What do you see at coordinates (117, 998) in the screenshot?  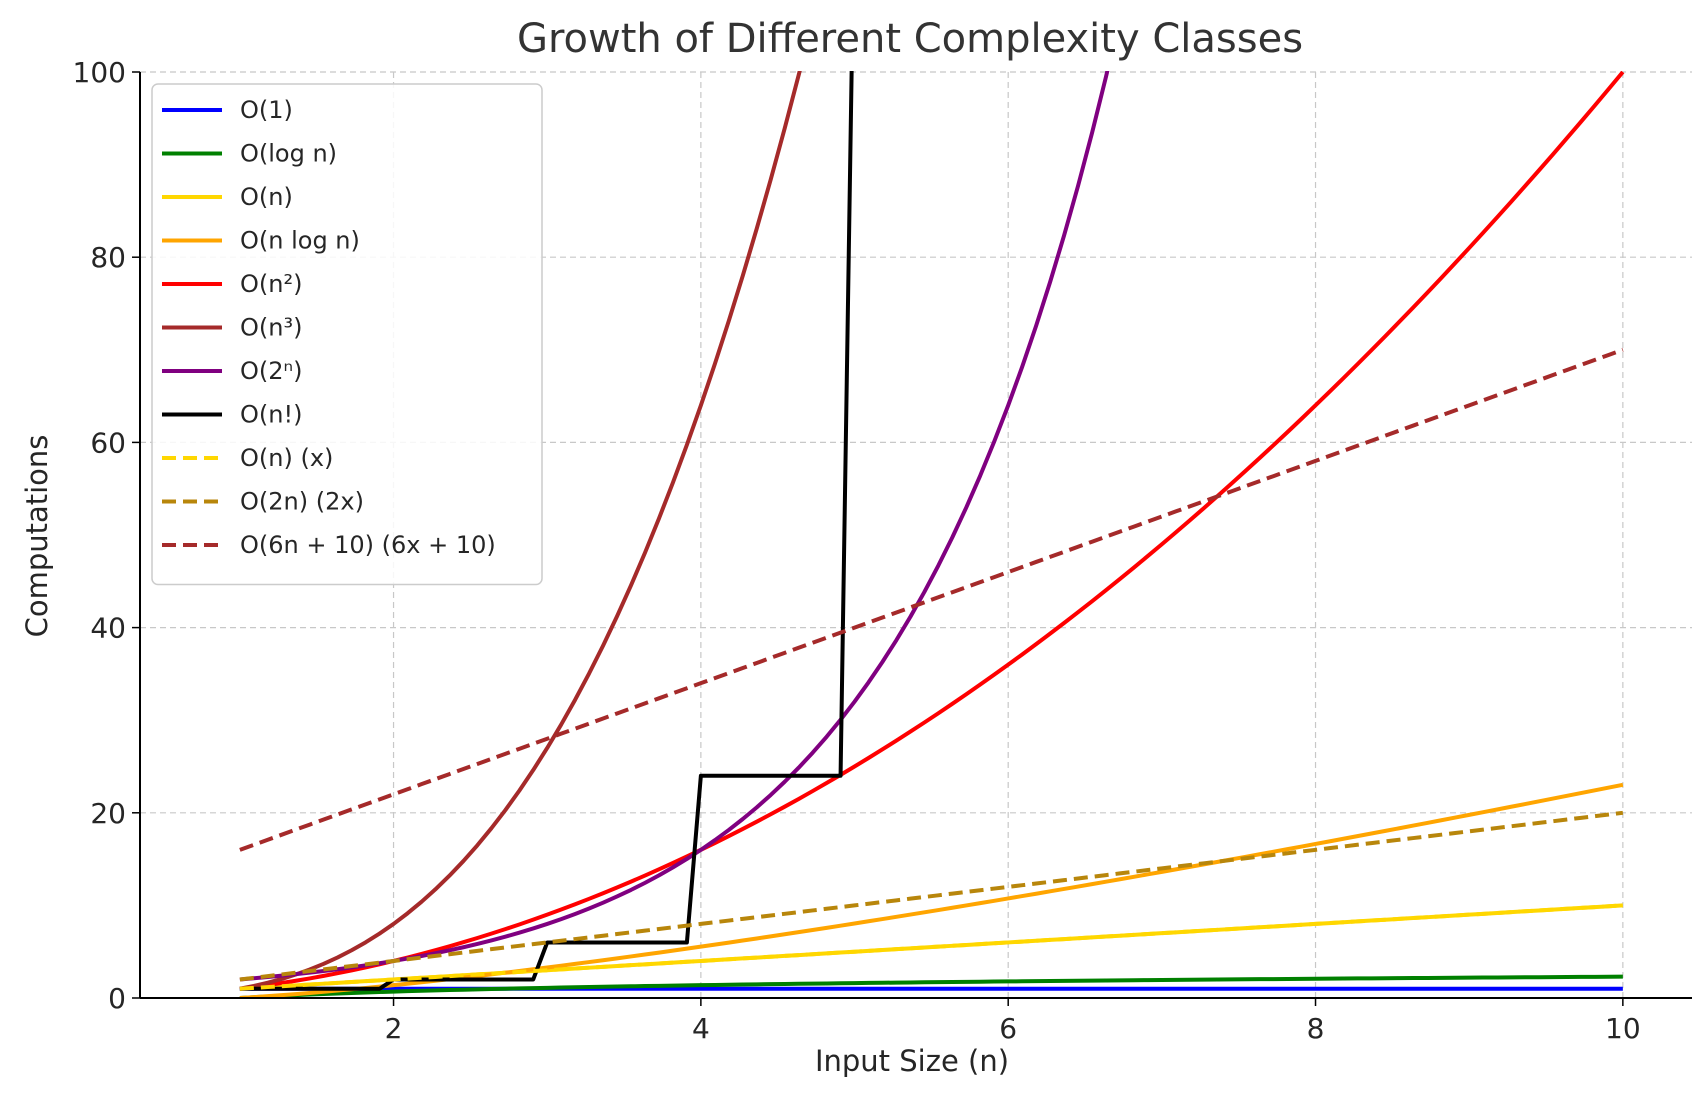 I see `y-tick-label: 0` at bounding box center [117, 998].